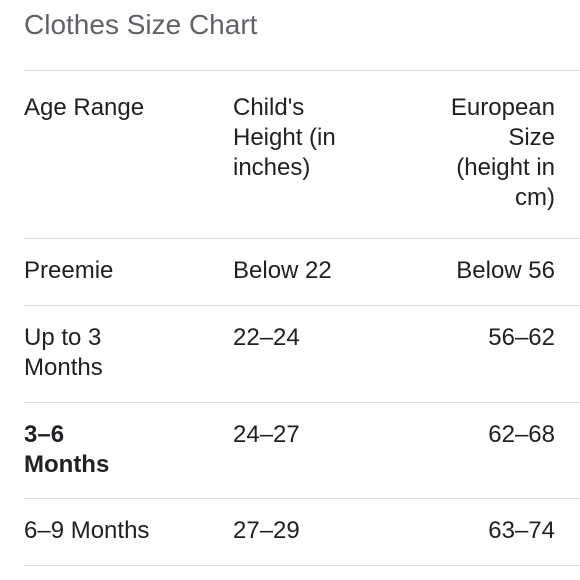 This screenshot has width=580, height=580. I want to click on table-cell: Preemie, so click(69, 270).